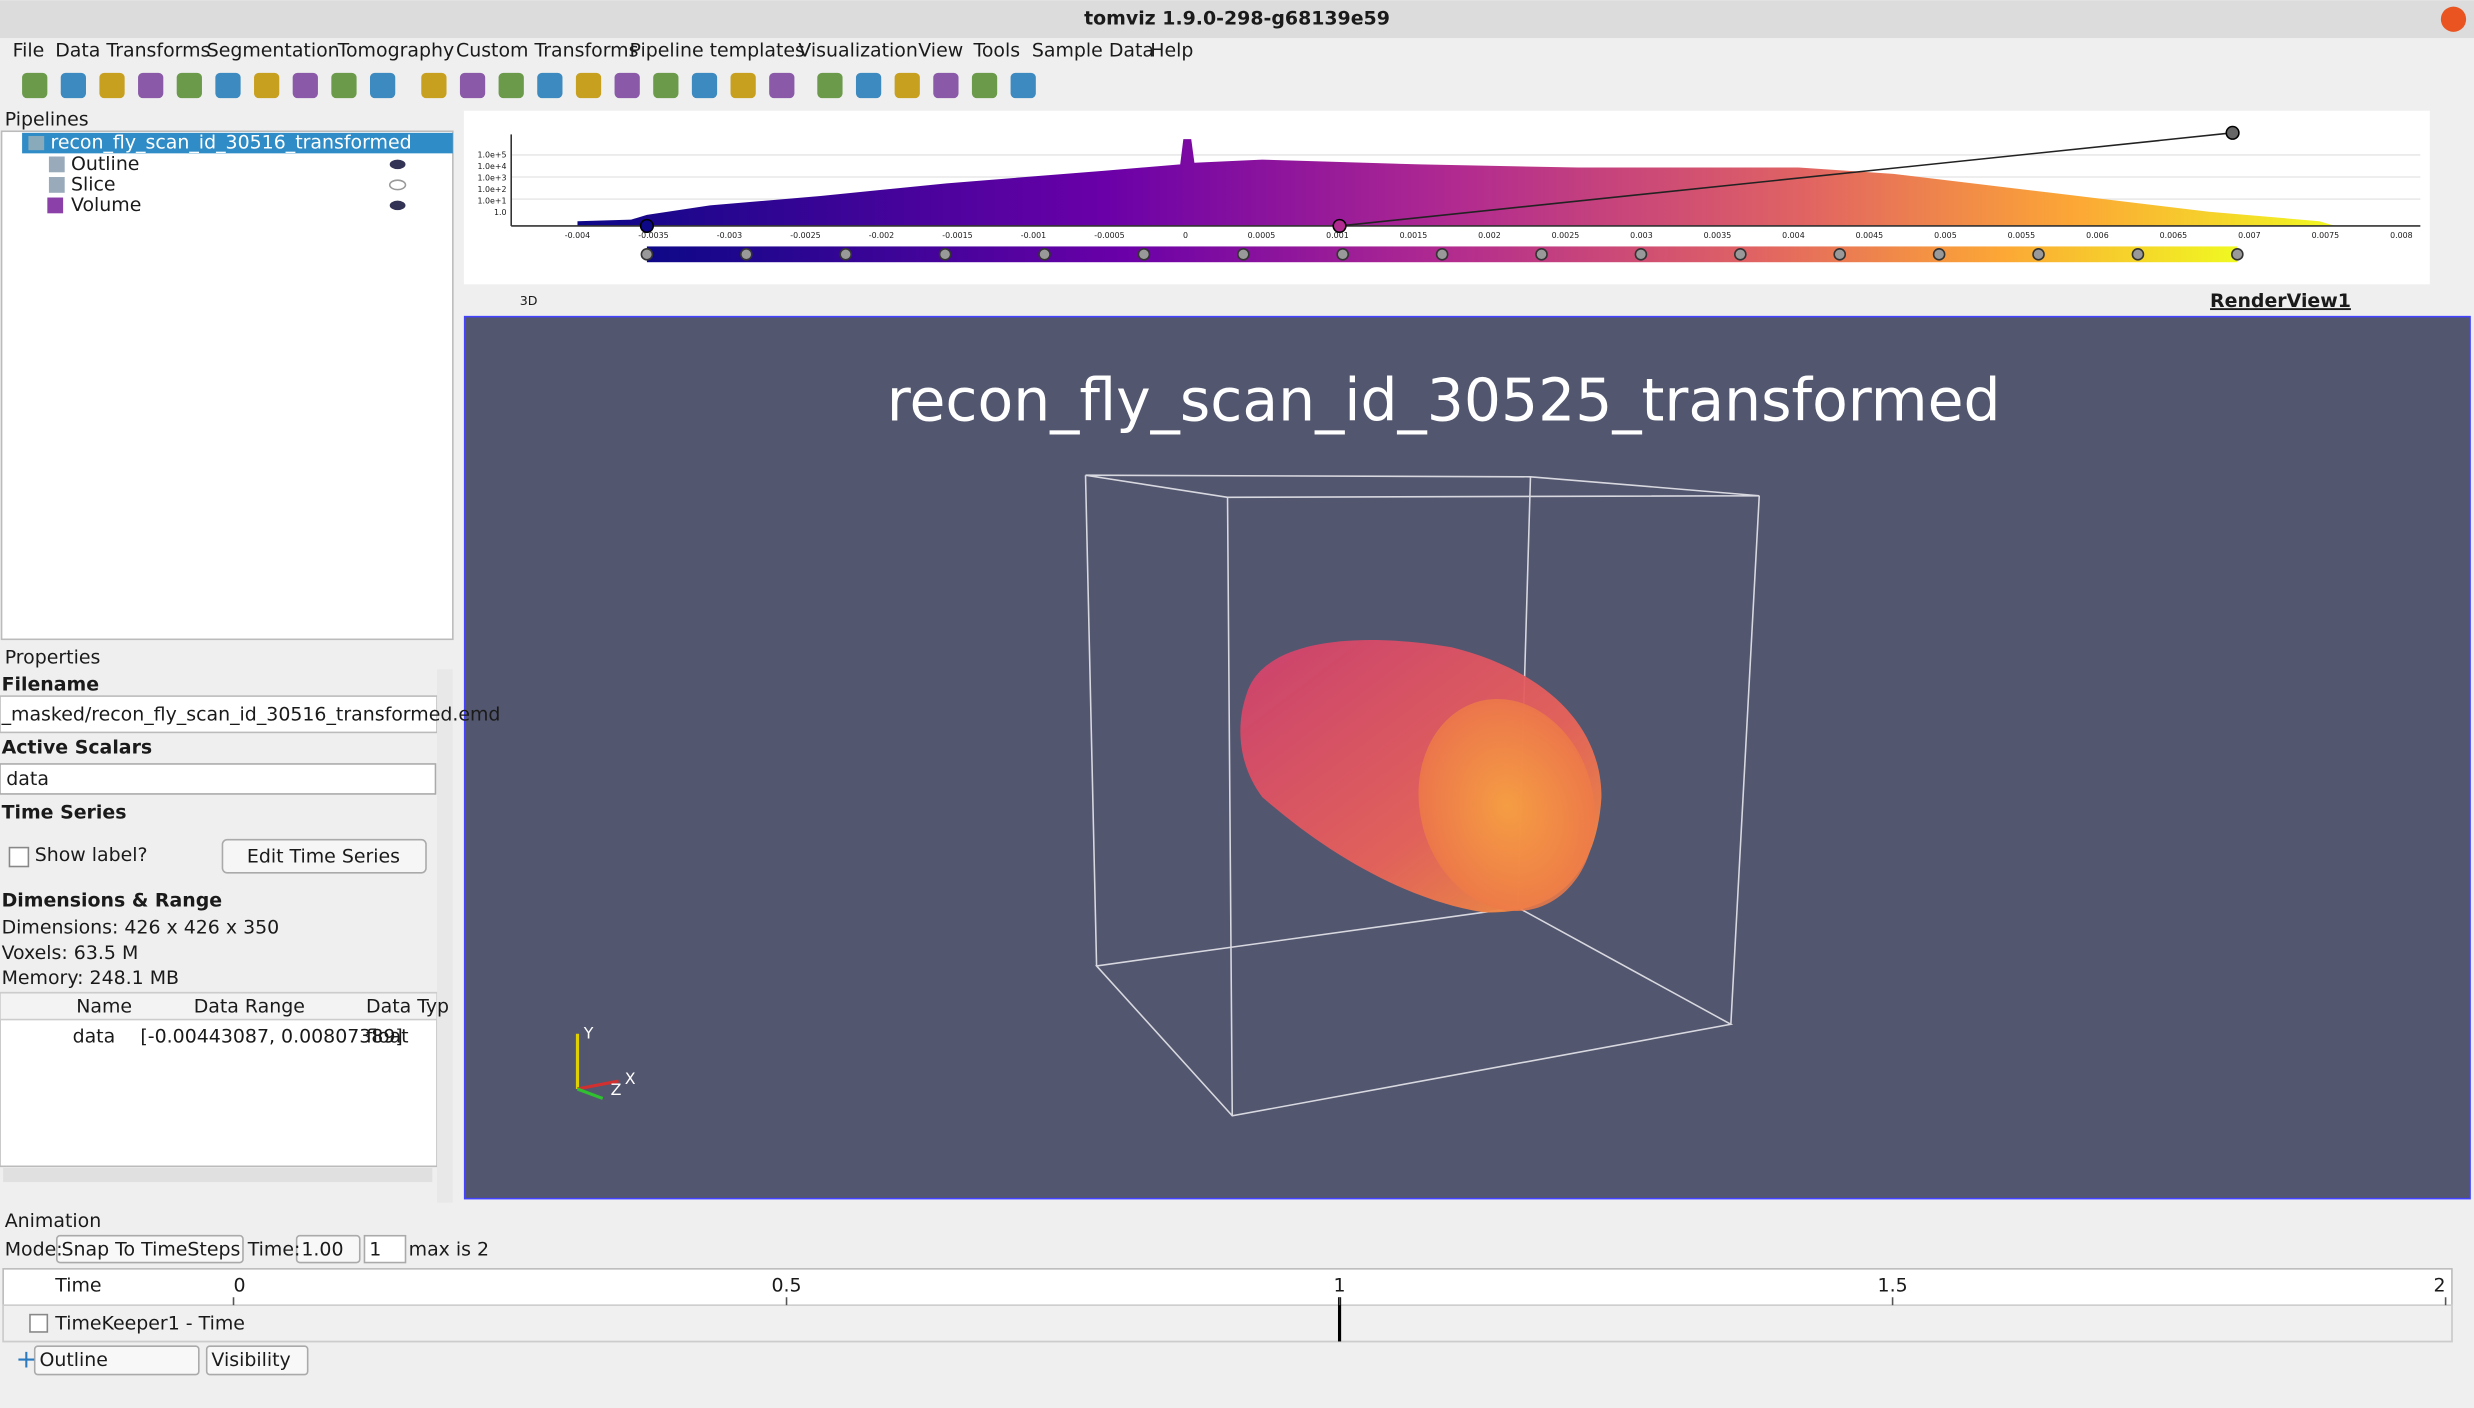  I want to click on tree-item: Slice, so click(93, 184).